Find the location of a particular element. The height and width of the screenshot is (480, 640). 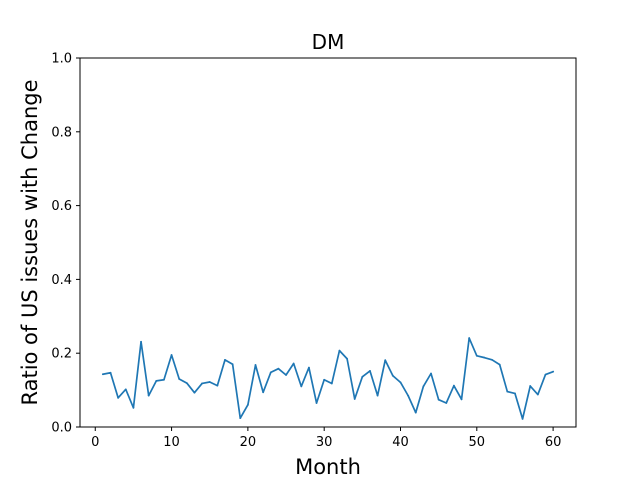

x-axis-ticks: 0 10 20 30 40 50 60 is located at coordinates (326, 438).